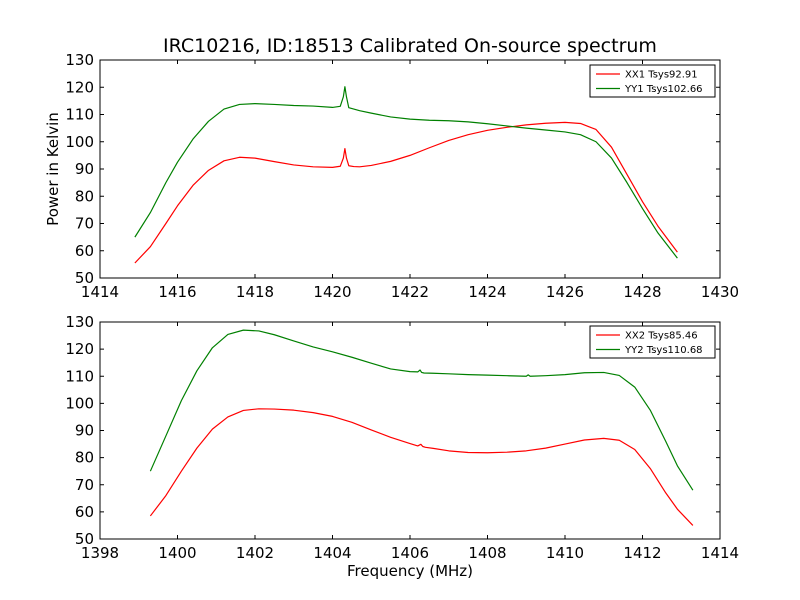  What do you see at coordinates (177, 292) in the screenshot?
I see `x-tick-label: 1416` at bounding box center [177, 292].